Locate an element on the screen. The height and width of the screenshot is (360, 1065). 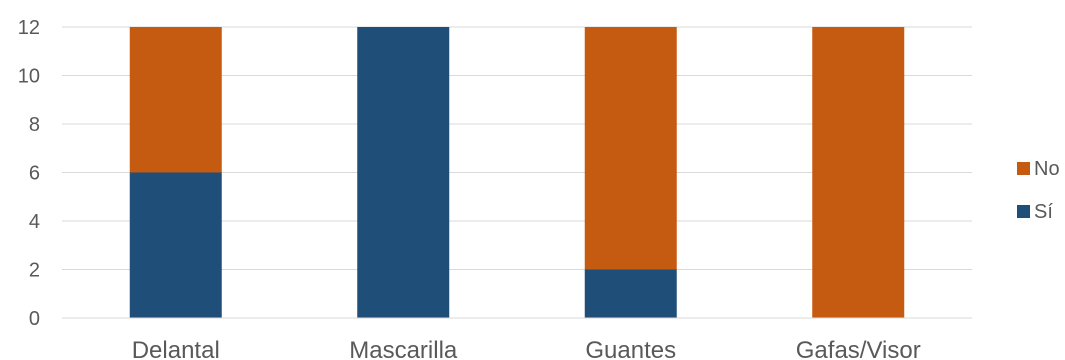
legend-swatch-no is located at coordinates (1023, 168).